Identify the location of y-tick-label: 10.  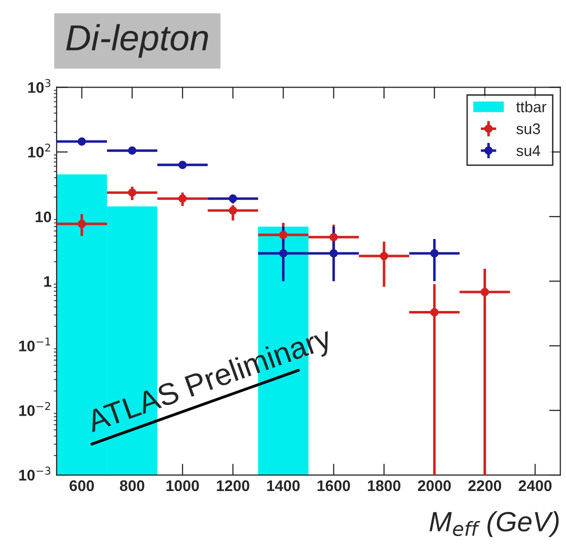
(44, 216).